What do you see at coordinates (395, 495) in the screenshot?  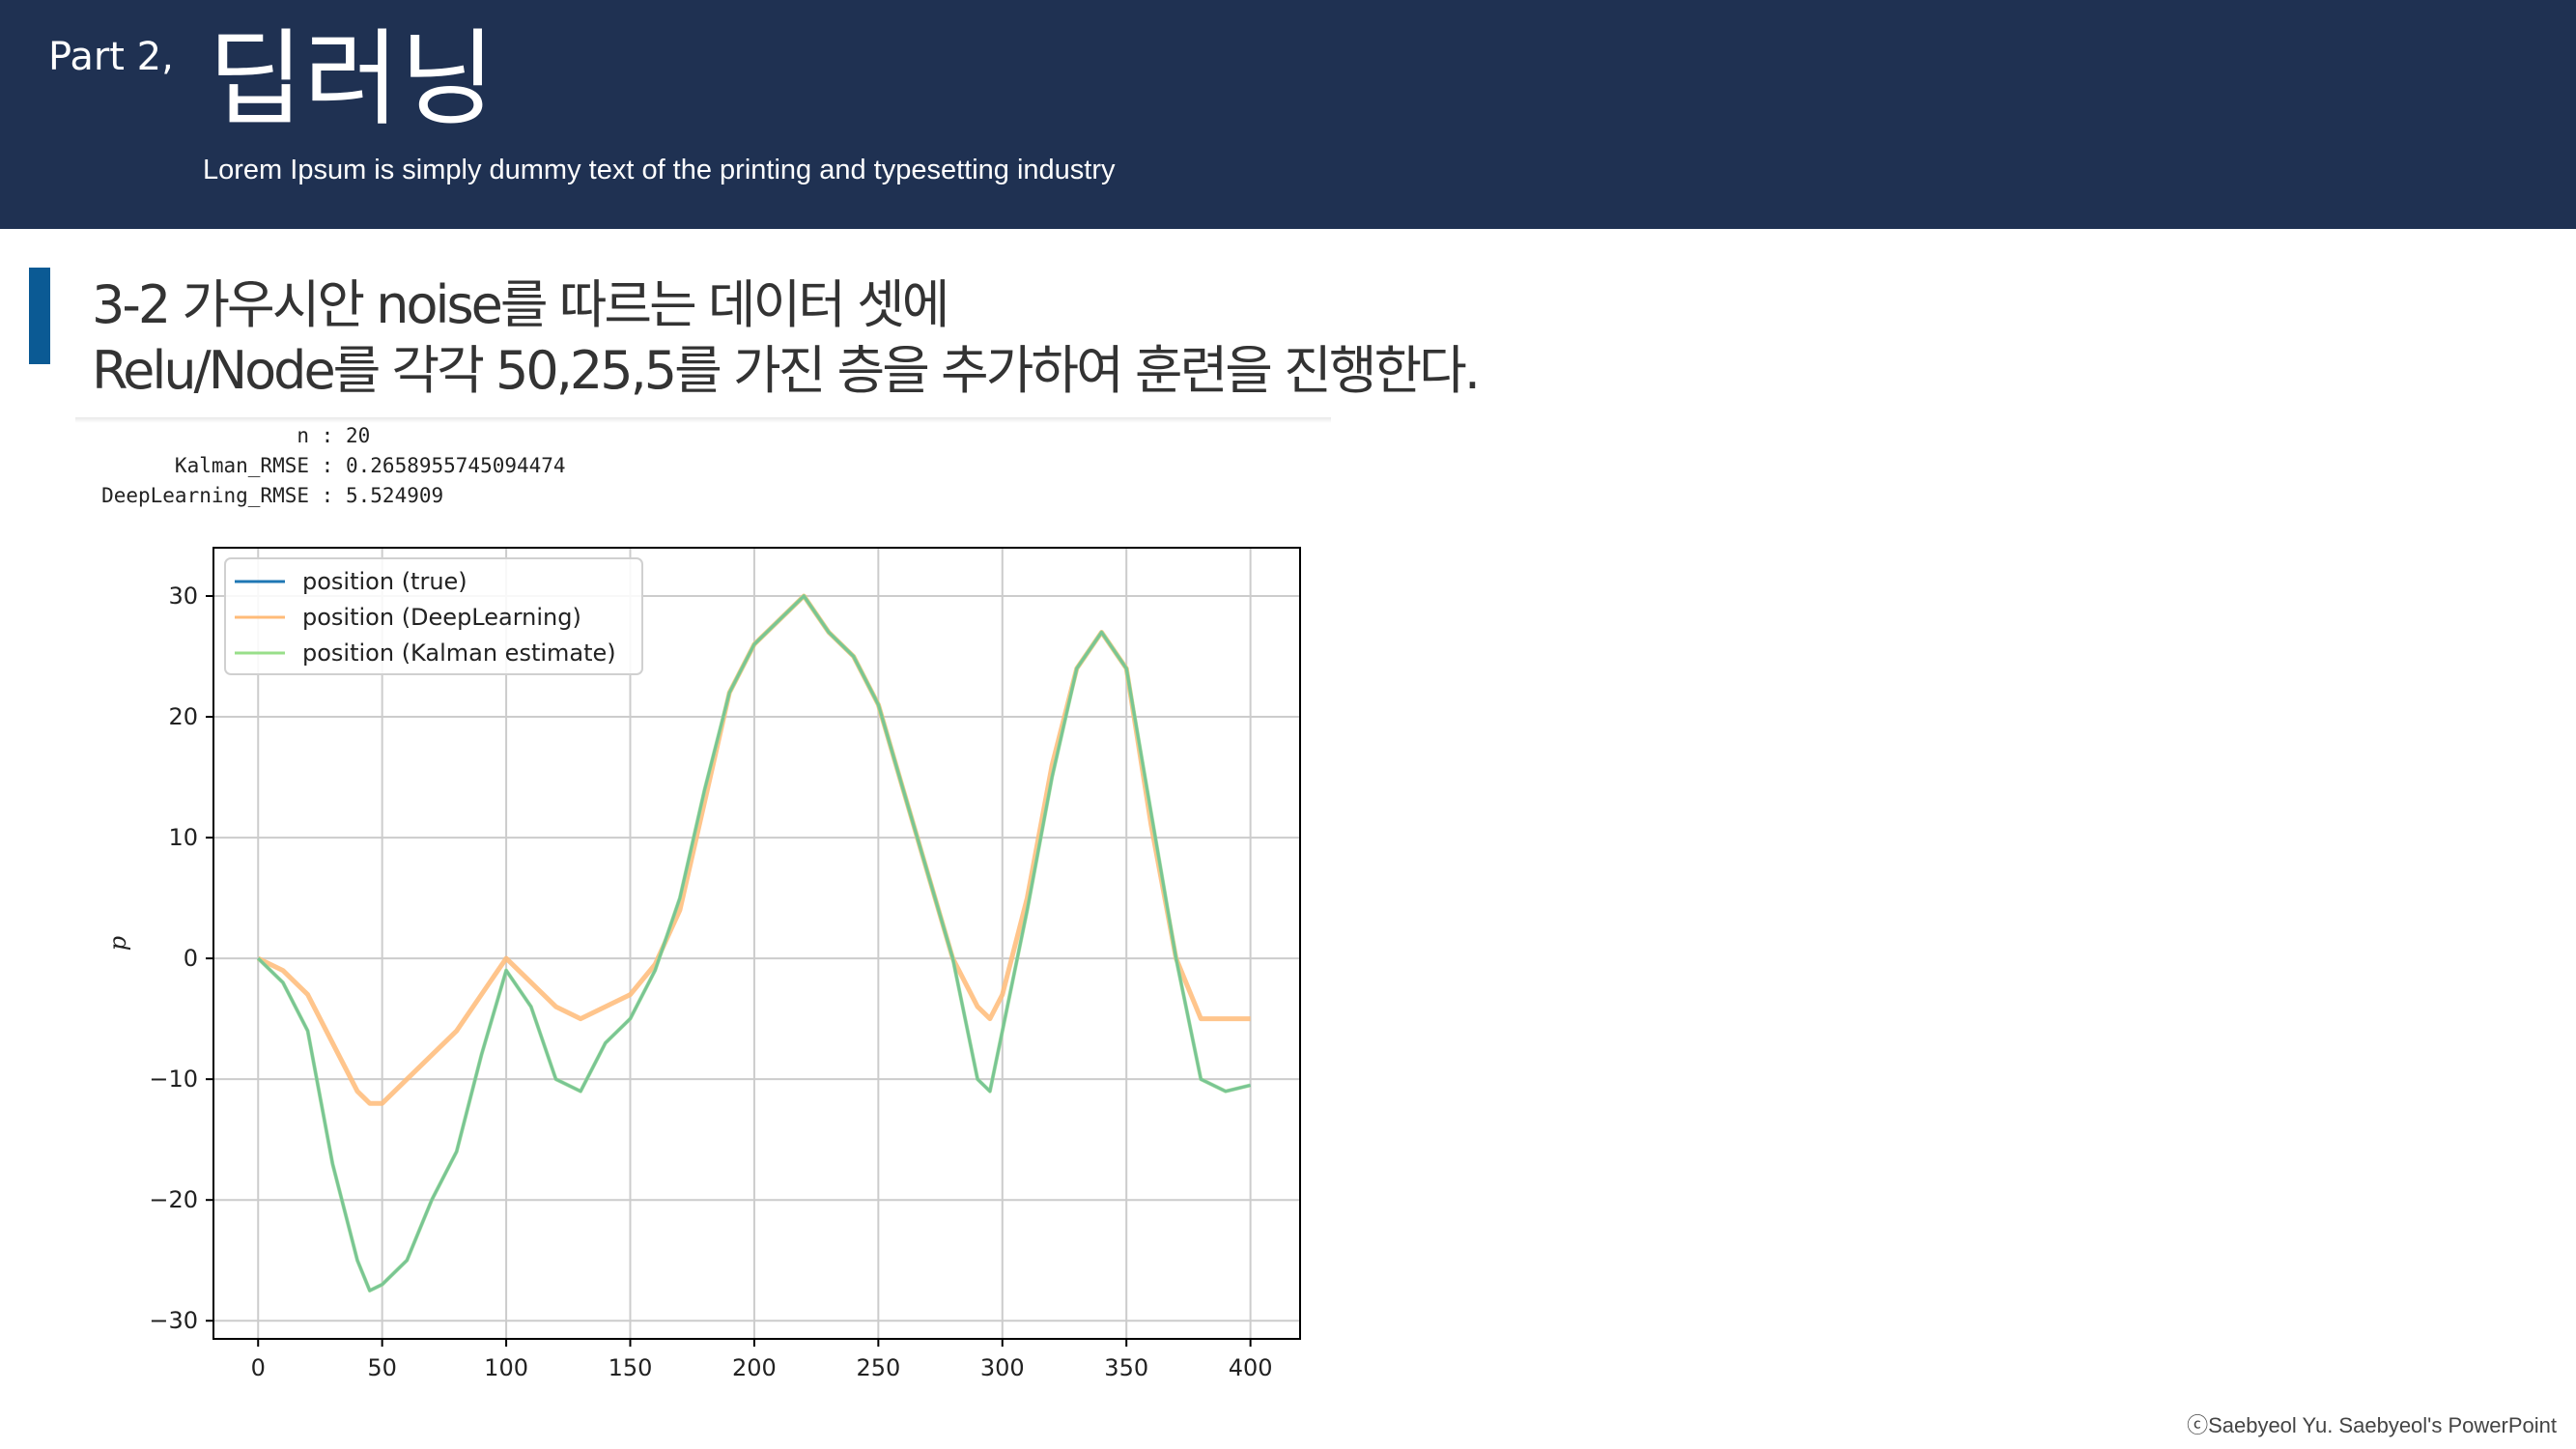 I see `stat-value: 5.524909` at bounding box center [395, 495].